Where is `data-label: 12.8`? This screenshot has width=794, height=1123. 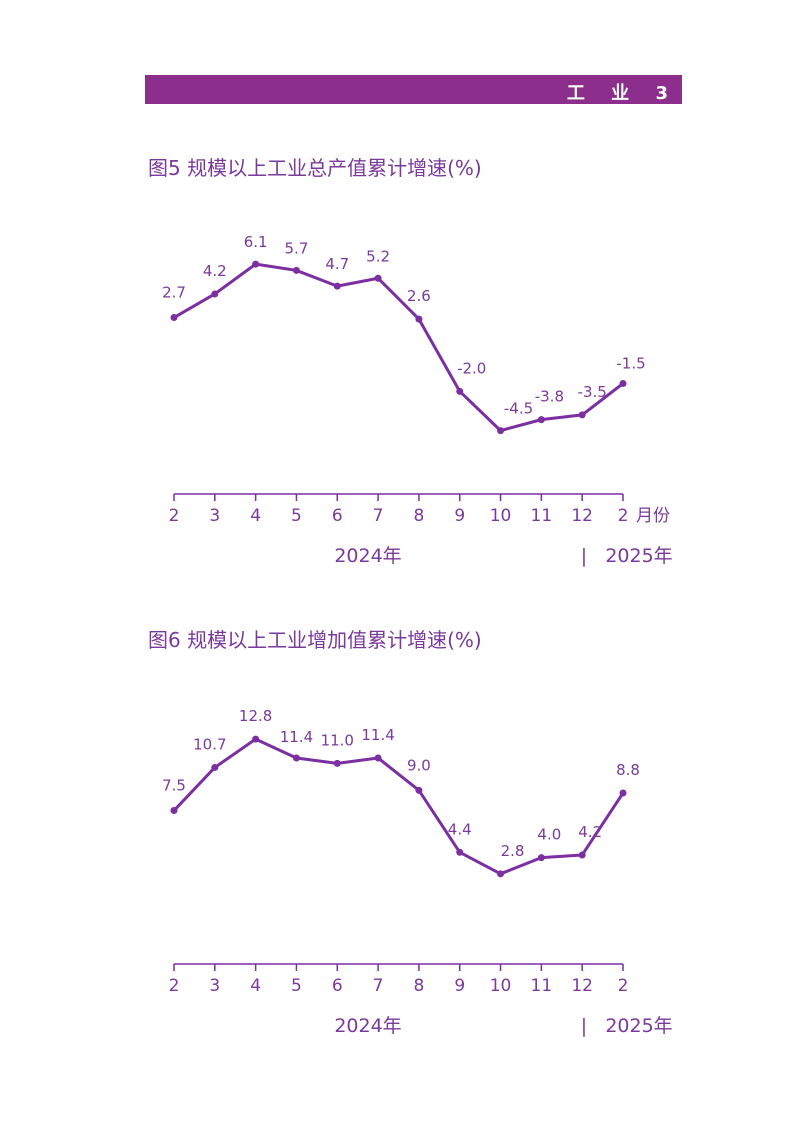
data-label: 12.8 is located at coordinates (255, 716).